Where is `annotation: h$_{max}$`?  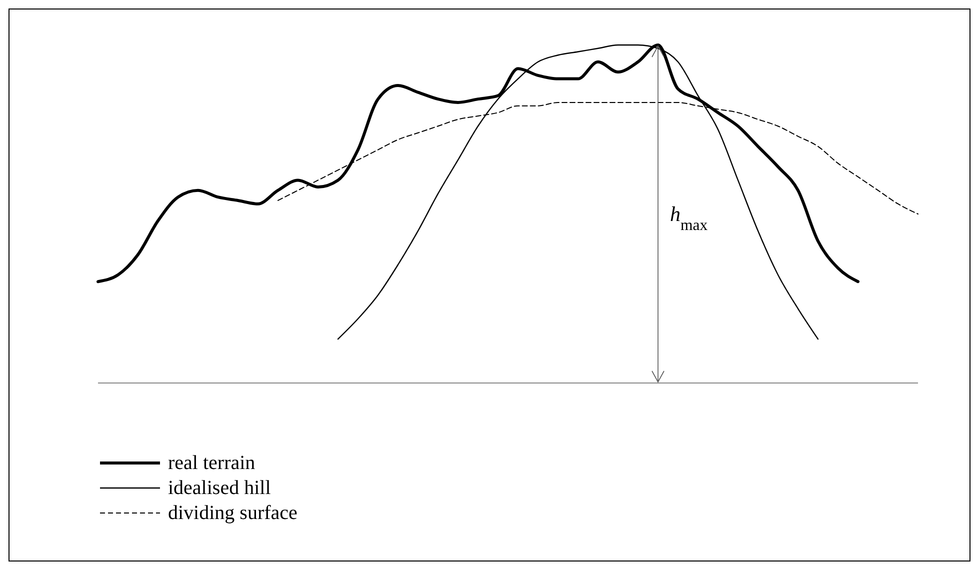
annotation: h$_{max}$ is located at coordinates (689, 218).